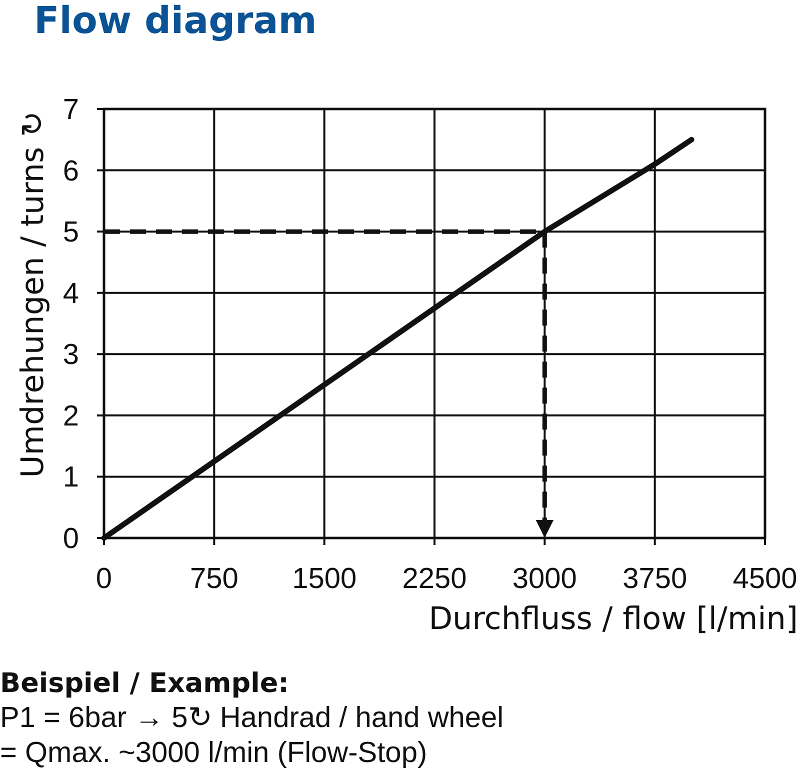 Image resolution: width=802 pixels, height=771 pixels. I want to click on x-tick-label: 1500, so click(324, 579).